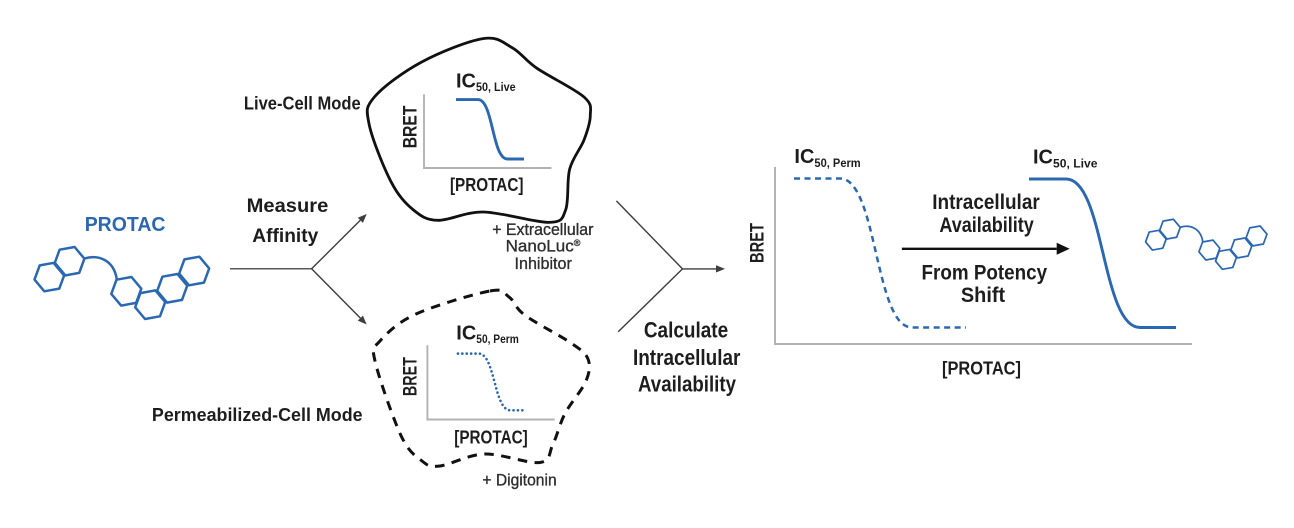  I want to click on svg-text: Shift, so click(983, 295).